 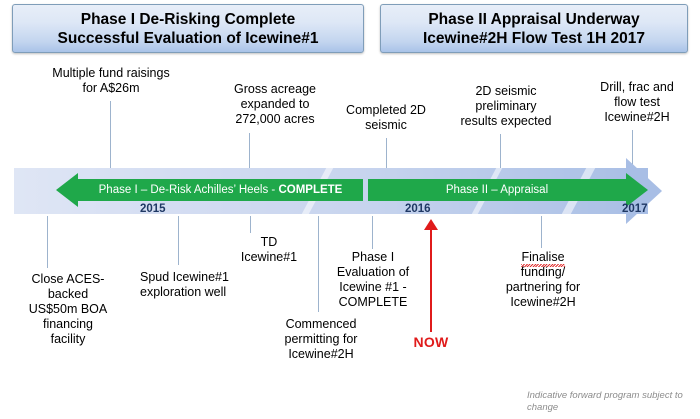 I want to click on year-label-2015: 2015, so click(x=153, y=209).